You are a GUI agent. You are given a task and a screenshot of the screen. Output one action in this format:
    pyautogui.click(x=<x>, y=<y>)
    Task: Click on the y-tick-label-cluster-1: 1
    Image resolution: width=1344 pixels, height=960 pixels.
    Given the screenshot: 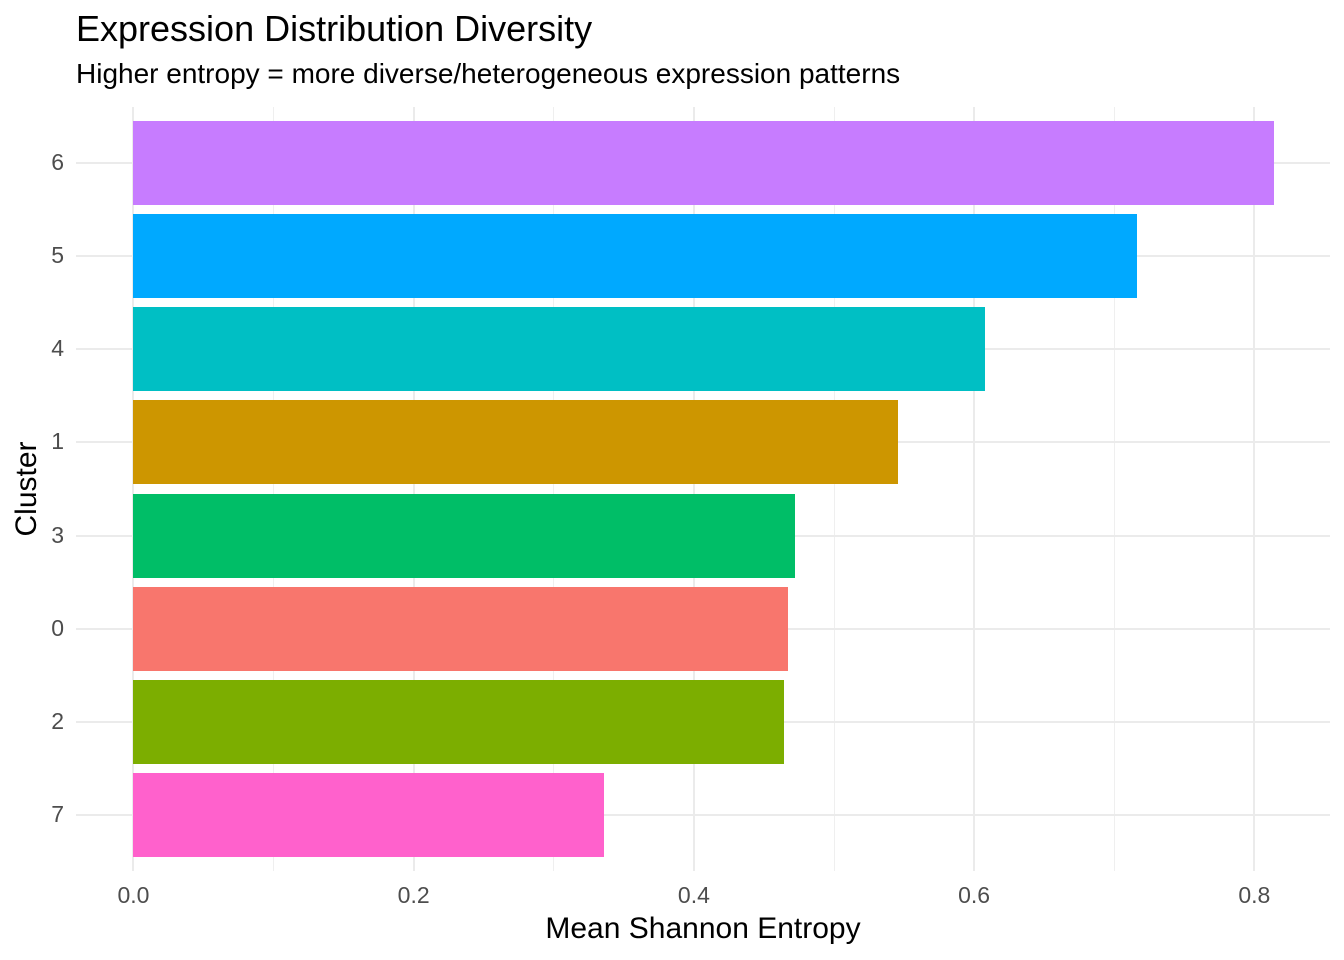 What is the action you would take?
    pyautogui.click(x=57, y=441)
    